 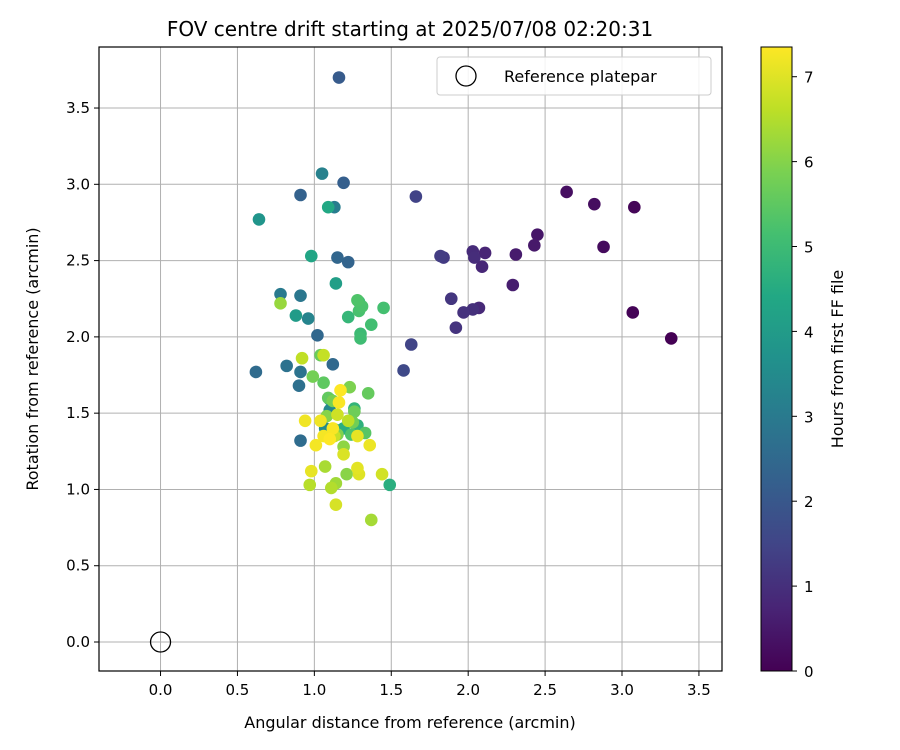 What do you see at coordinates (837, 359) in the screenshot?
I see `colorbar-label: Hours from first FF file` at bounding box center [837, 359].